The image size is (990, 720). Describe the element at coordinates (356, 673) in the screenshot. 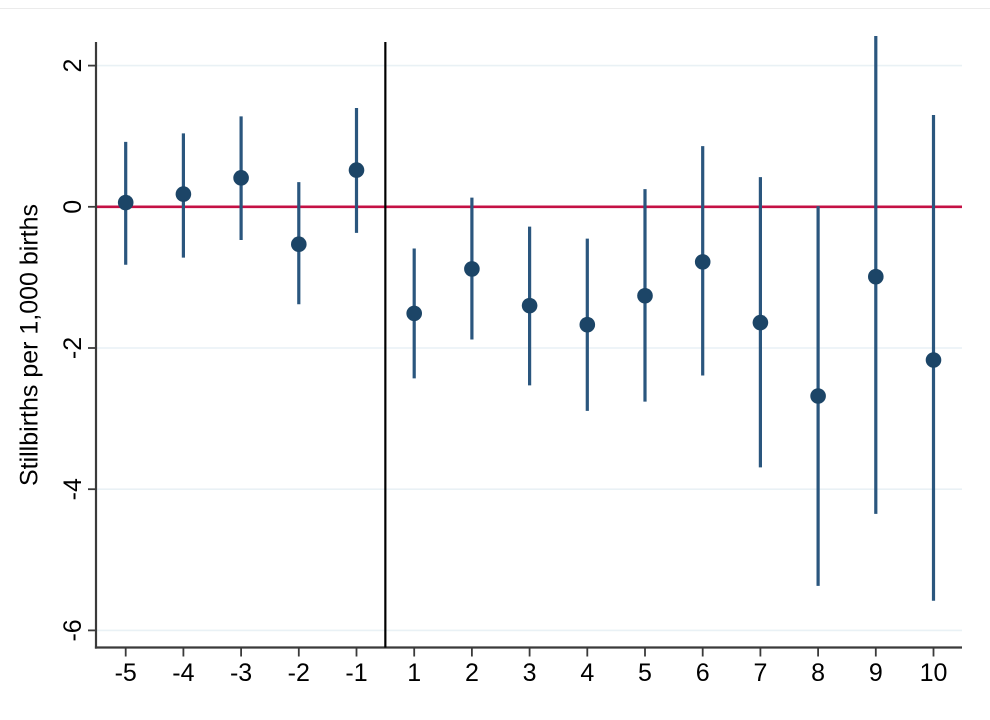

I see `x-tick-label: -1` at that location.